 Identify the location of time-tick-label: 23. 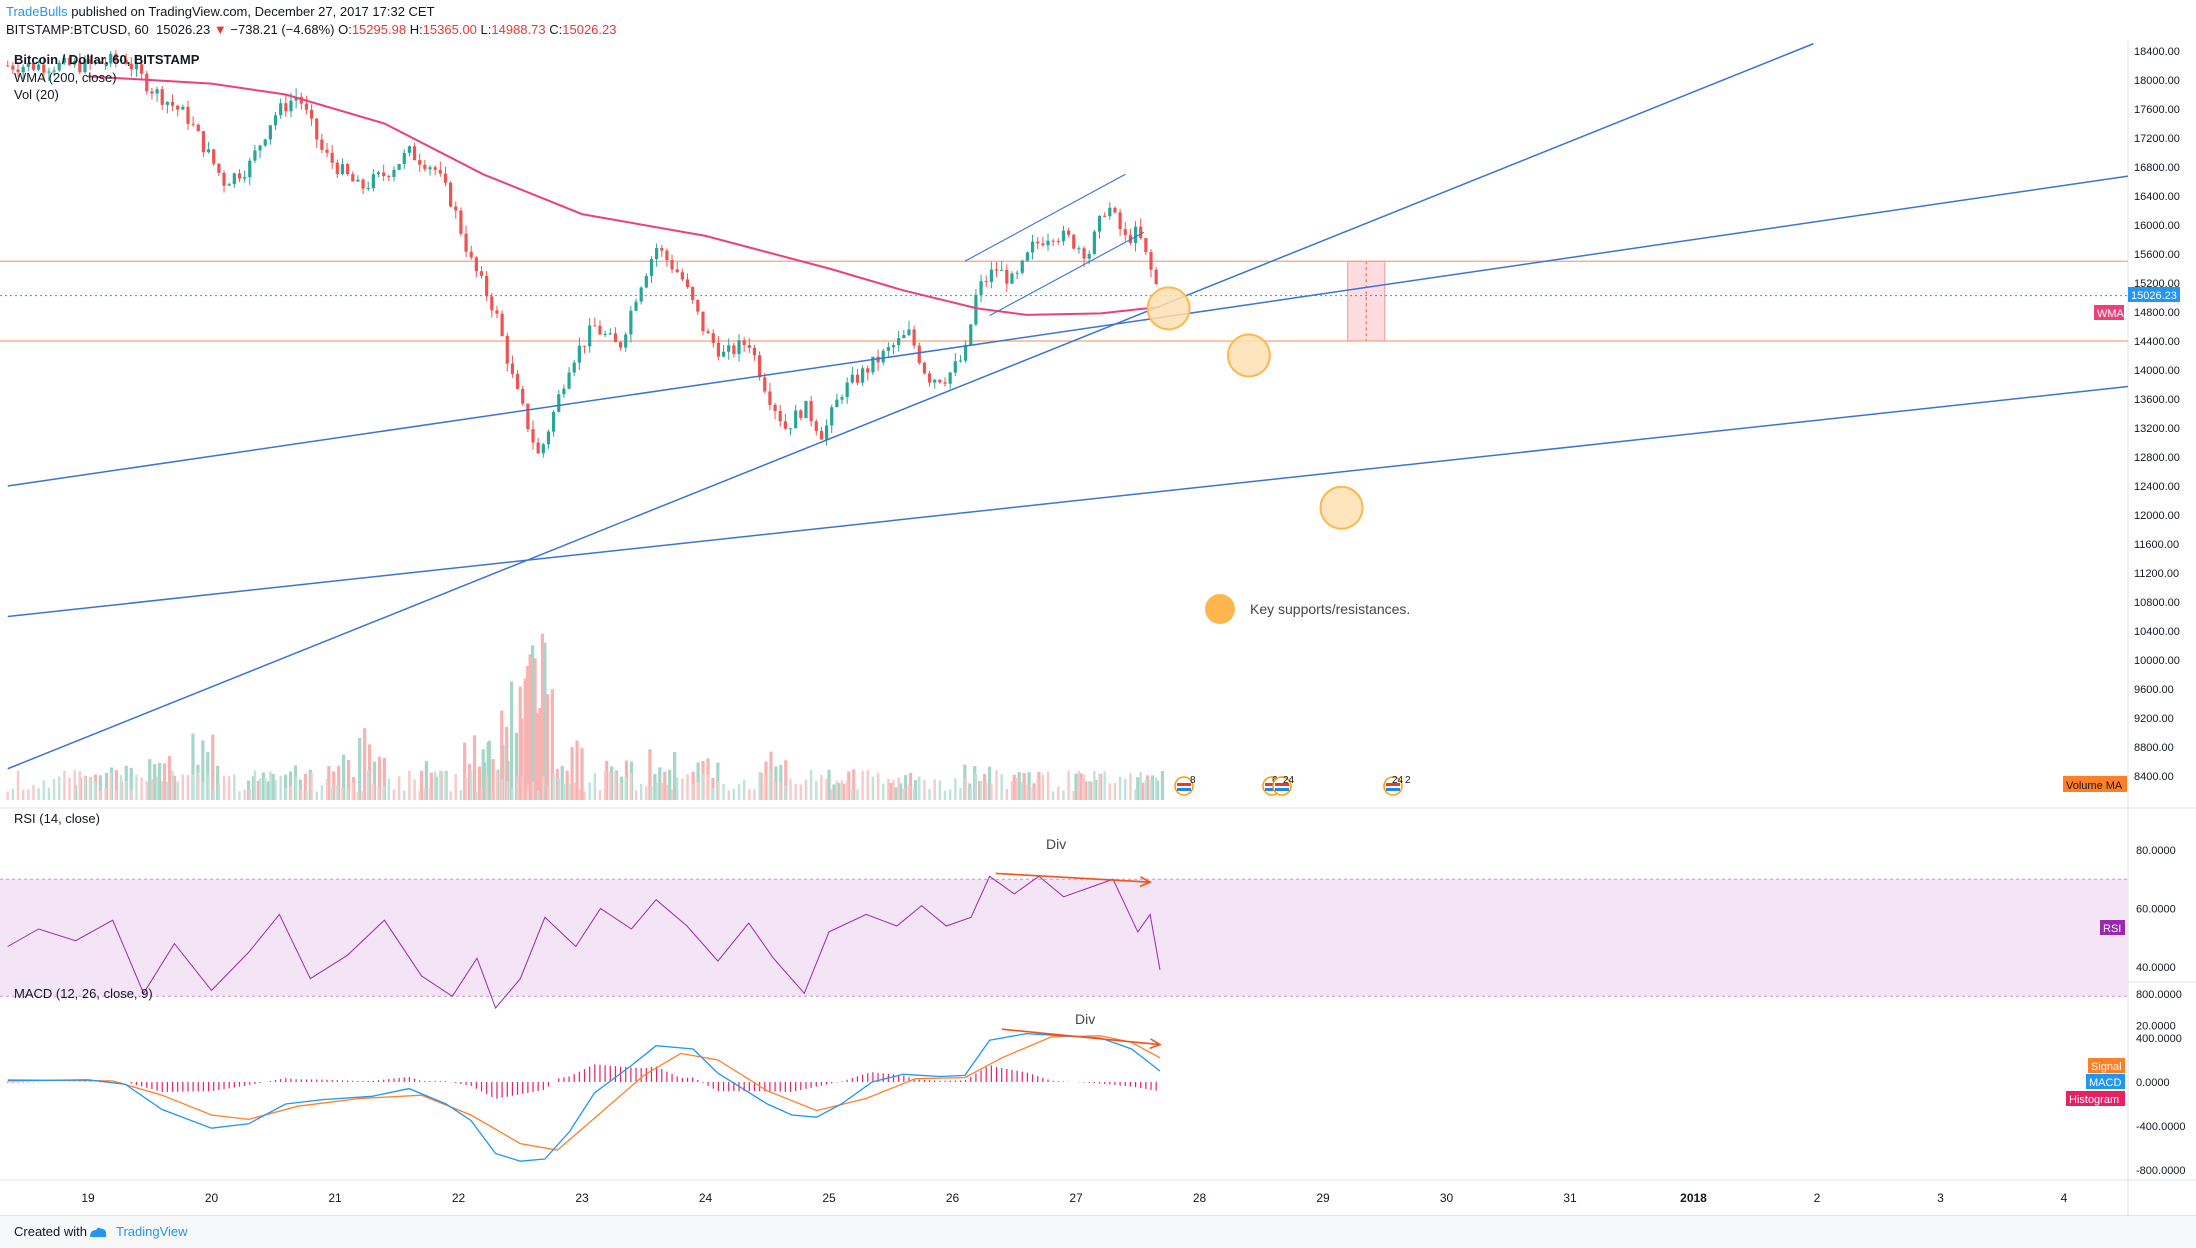
(582, 1198).